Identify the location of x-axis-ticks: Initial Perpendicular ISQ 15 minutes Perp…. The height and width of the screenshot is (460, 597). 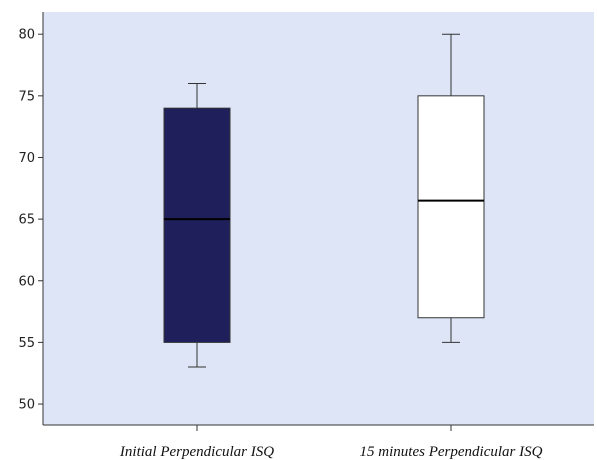
(331, 442).